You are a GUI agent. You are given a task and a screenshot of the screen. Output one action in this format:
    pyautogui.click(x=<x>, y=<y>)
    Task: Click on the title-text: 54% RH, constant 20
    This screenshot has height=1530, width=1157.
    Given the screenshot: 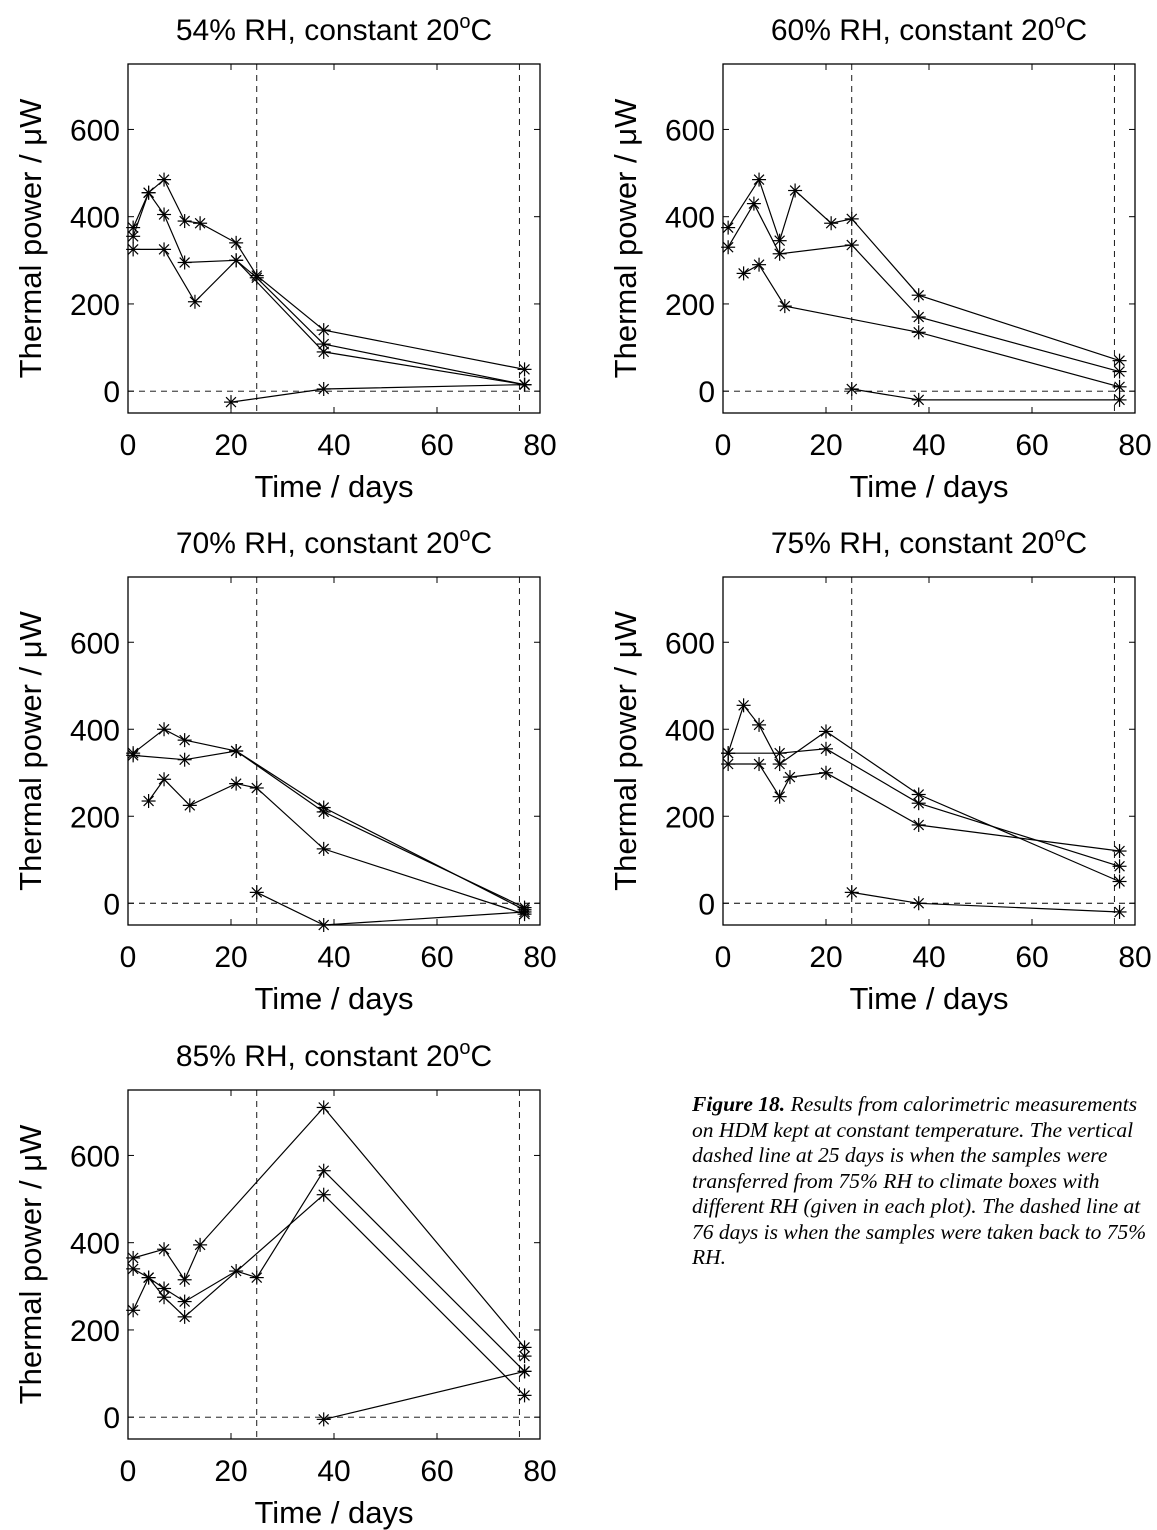 What is the action you would take?
    pyautogui.click(x=318, y=30)
    